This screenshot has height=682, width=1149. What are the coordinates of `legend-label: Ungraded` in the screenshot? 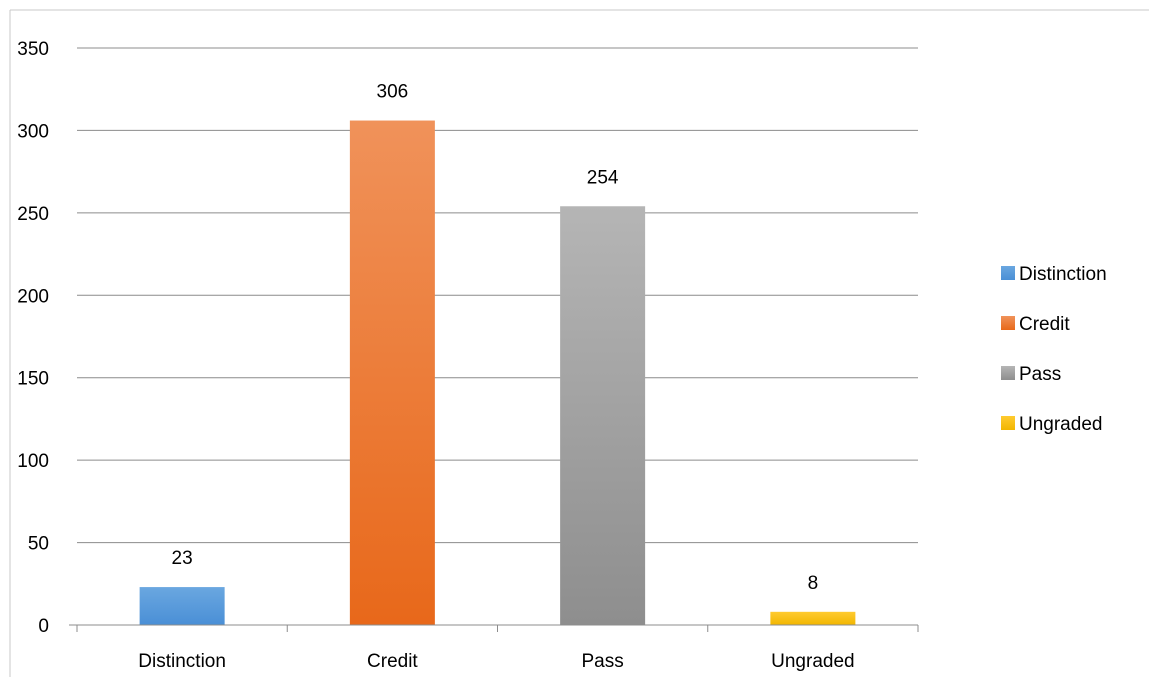 It's located at (1060, 424).